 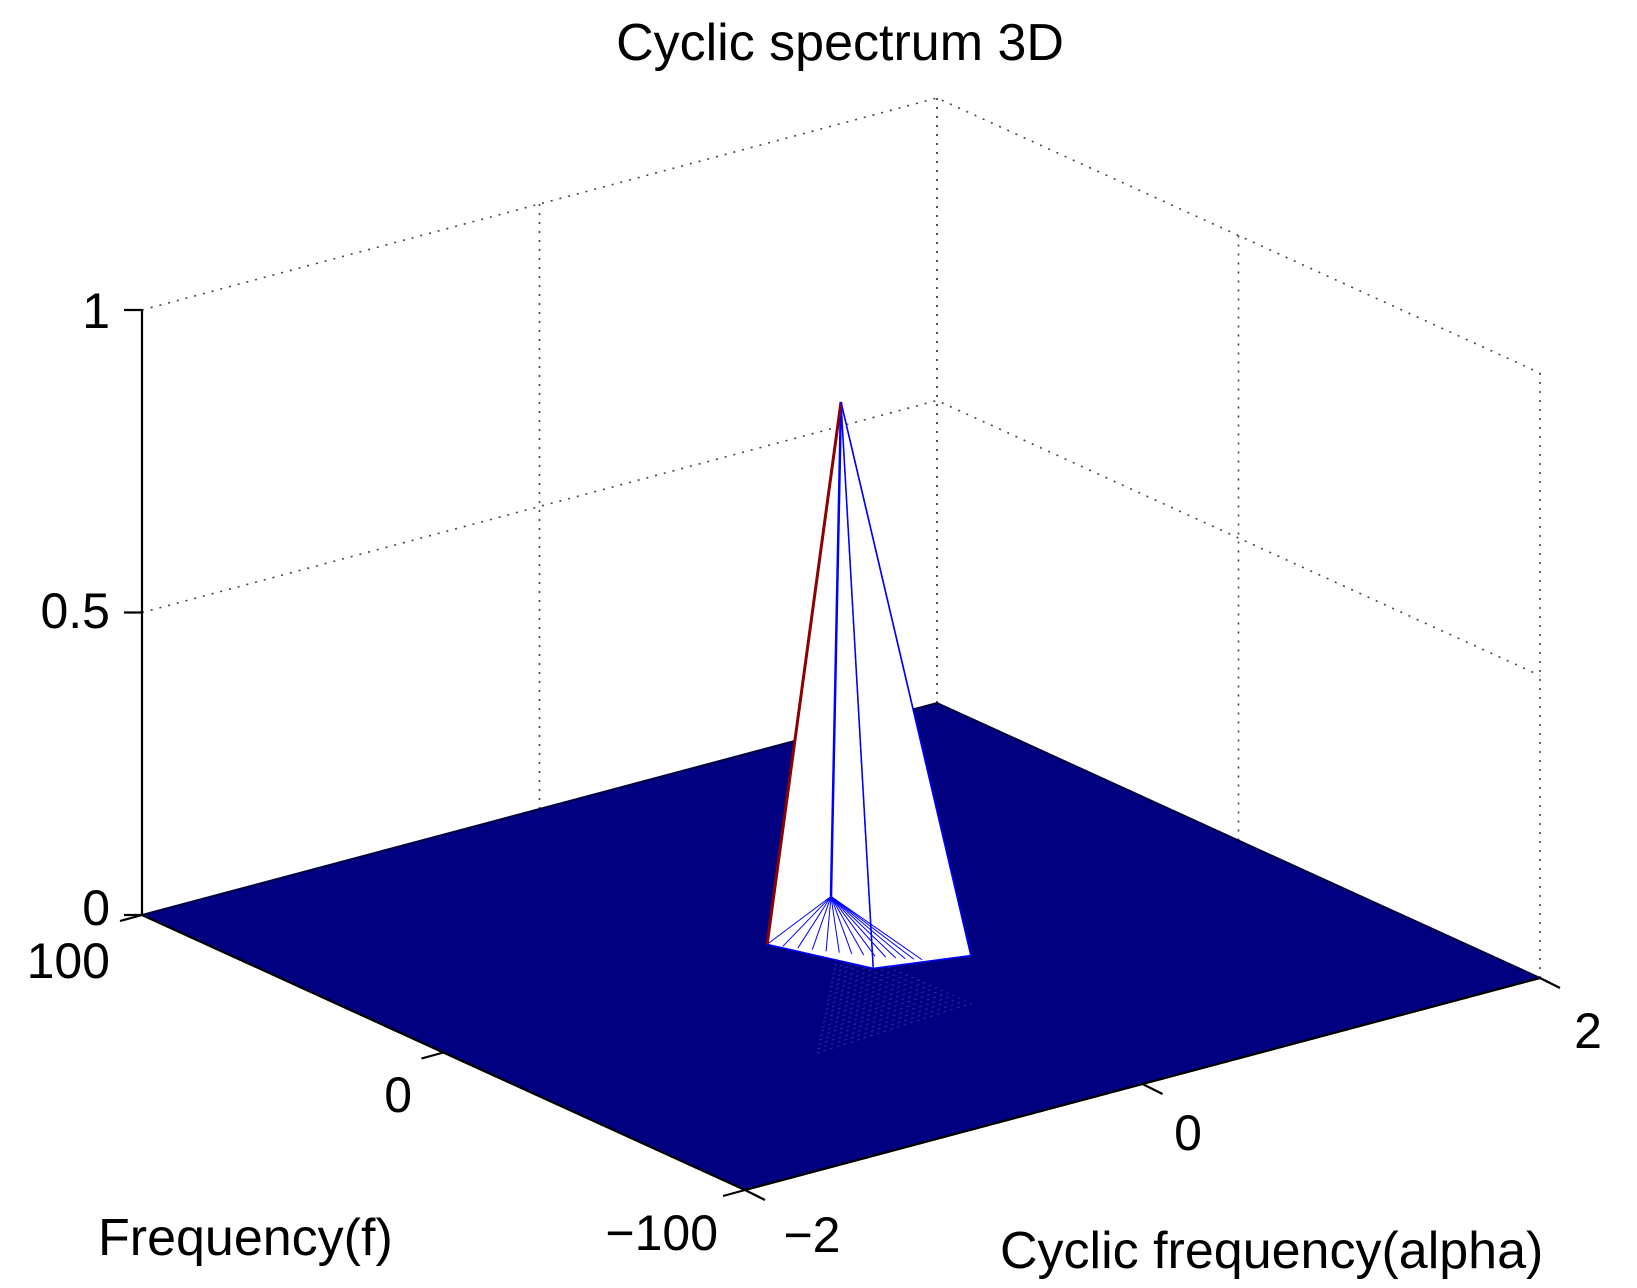 What do you see at coordinates (1271, 1251) in the screenshot?
I see `x-axis-label: Cyclic frequency(alpha)` at bounding box center [1271, 1251].